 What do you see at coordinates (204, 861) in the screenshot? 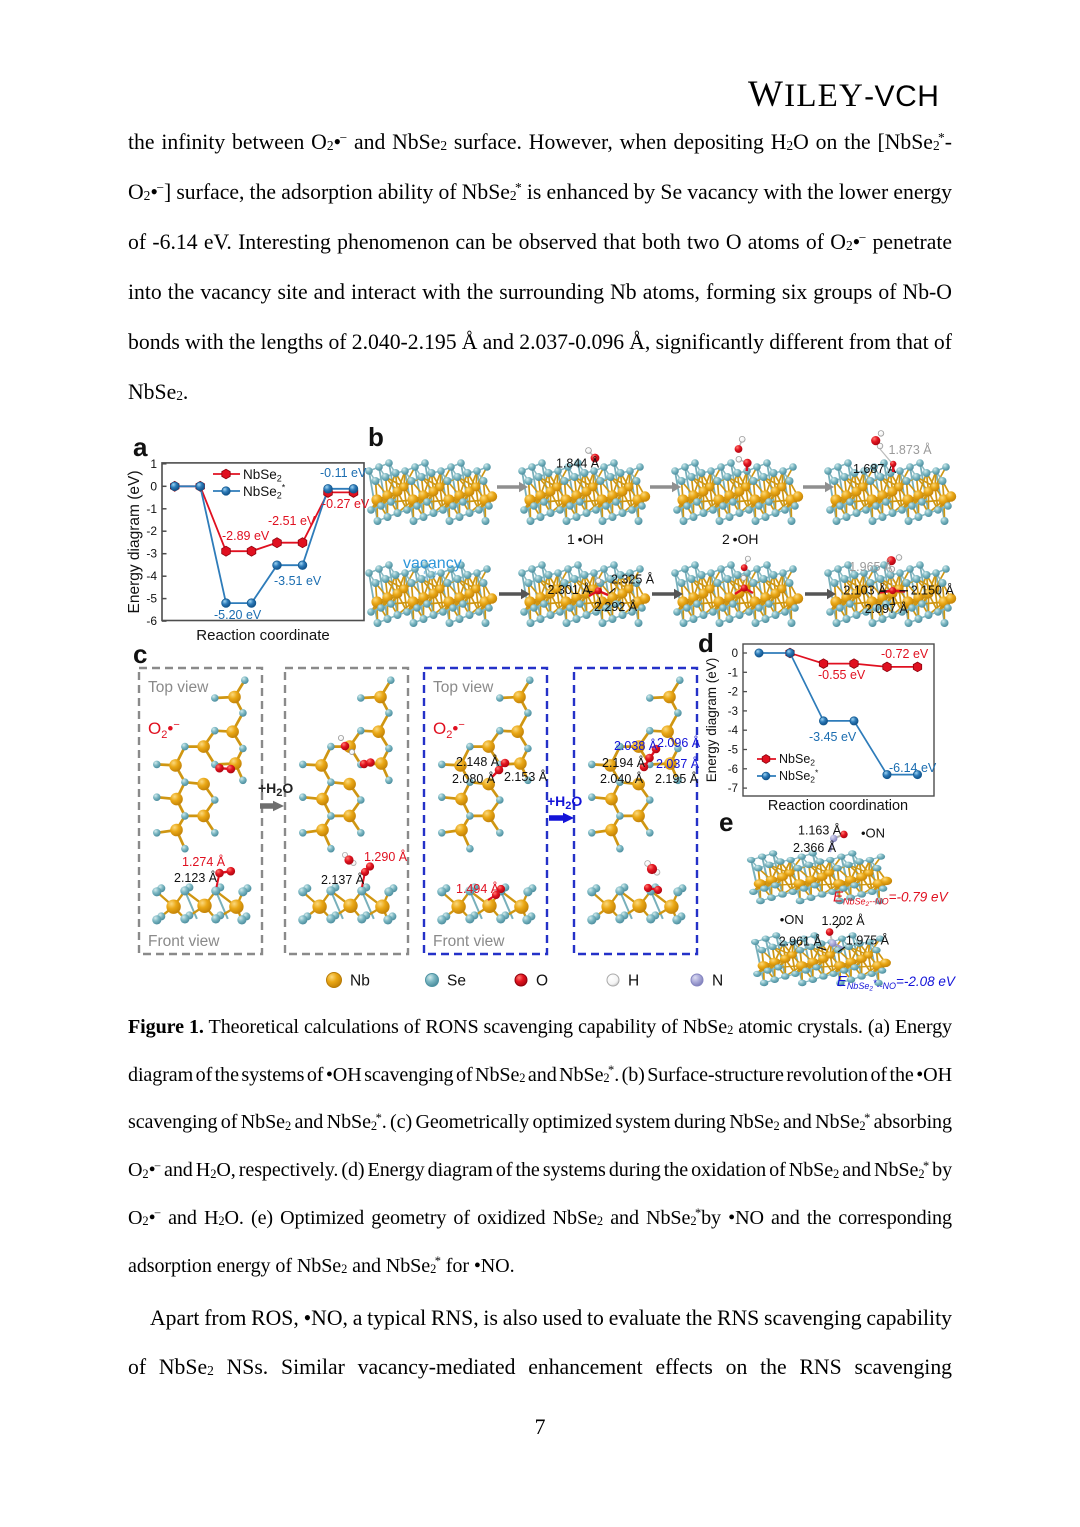
I see `svg-text: 1.274 Å` at bounding box center [204, 861].